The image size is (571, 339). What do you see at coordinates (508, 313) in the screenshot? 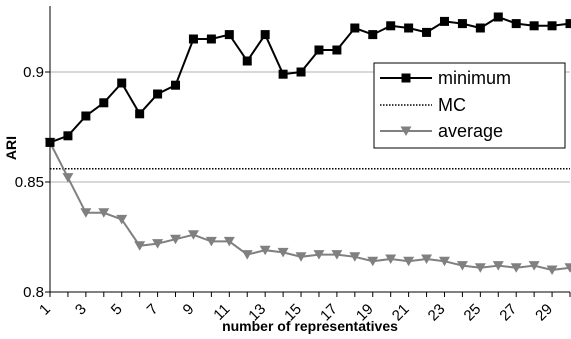
I see `x-tick-label: 27` at bounding box center [508, 313].